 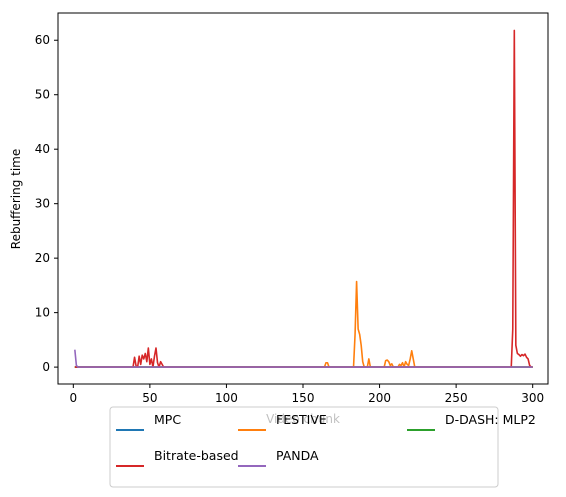 I want to click on y-tick-label: 10, so click(x=42, y=313).